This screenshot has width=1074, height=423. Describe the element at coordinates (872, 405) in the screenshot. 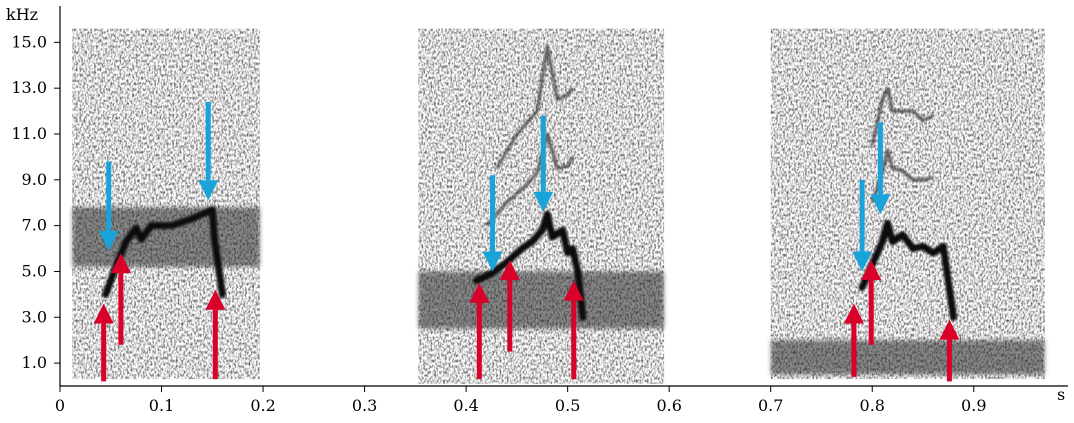

I see `x-tick-label: 0.8` at that location.